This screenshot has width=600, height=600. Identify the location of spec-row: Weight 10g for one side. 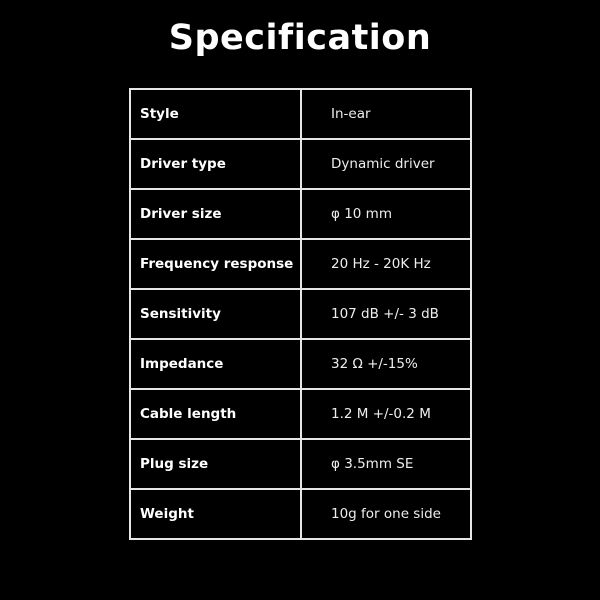
(300, 514).